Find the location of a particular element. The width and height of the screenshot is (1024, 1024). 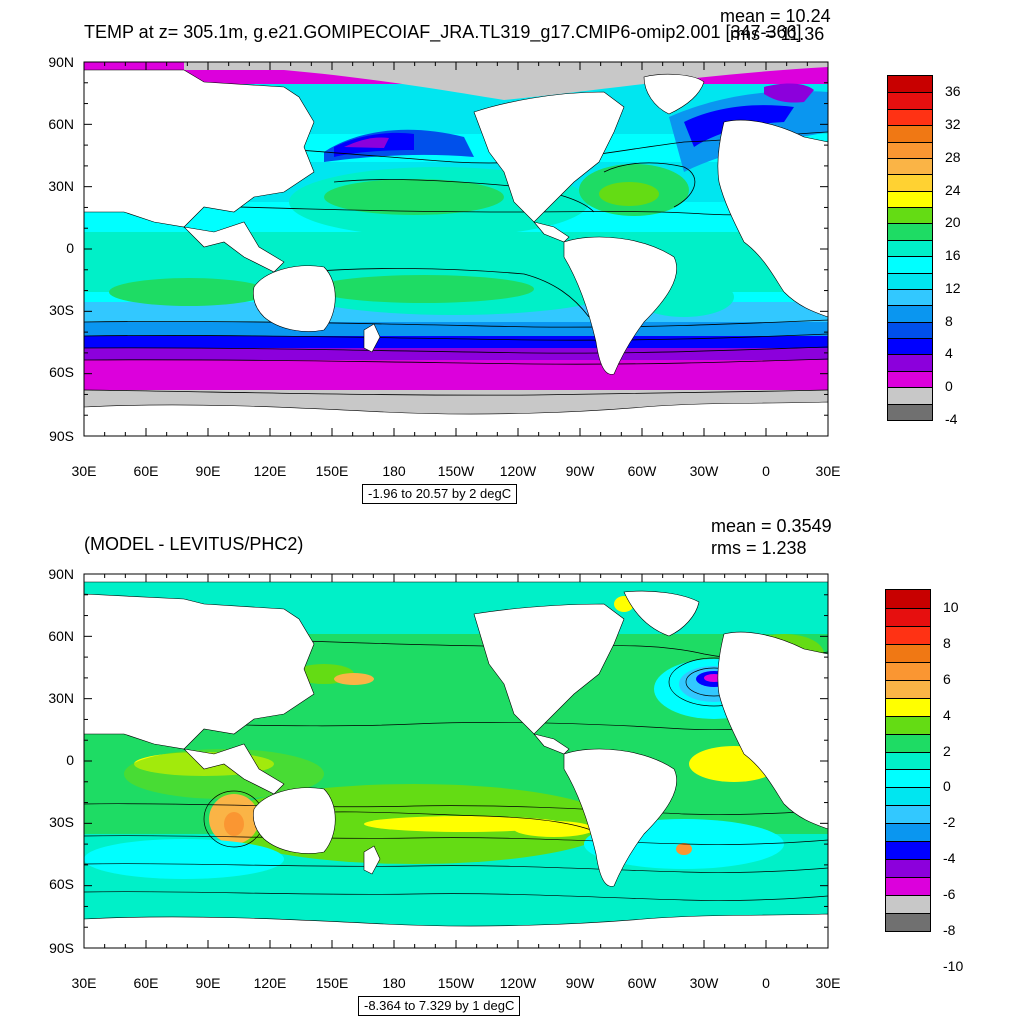

bottom-colorbar is located at coordinates (908, 760).